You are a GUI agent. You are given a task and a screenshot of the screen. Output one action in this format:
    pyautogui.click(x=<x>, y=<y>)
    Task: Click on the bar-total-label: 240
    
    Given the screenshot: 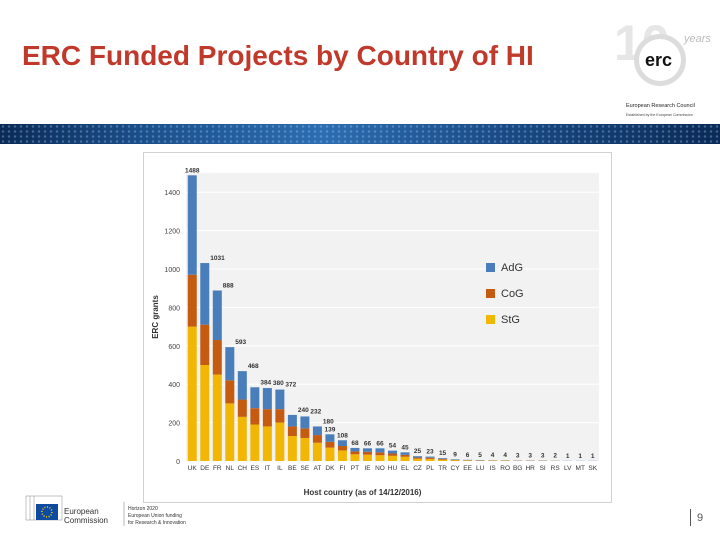 What is the action you would take?
    pyautogui.click(x=303, y=410)
    